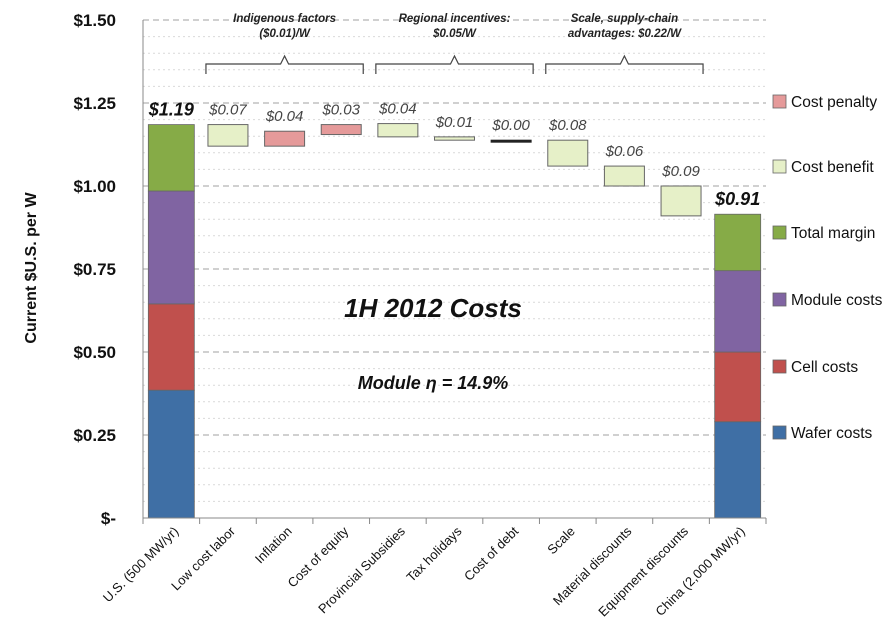 Image resolution: width=894 pixels, height=639 pixels. Describe the element at coordinates (737, 199) in the screenshot. I see `total-label: $0.91` at that location.